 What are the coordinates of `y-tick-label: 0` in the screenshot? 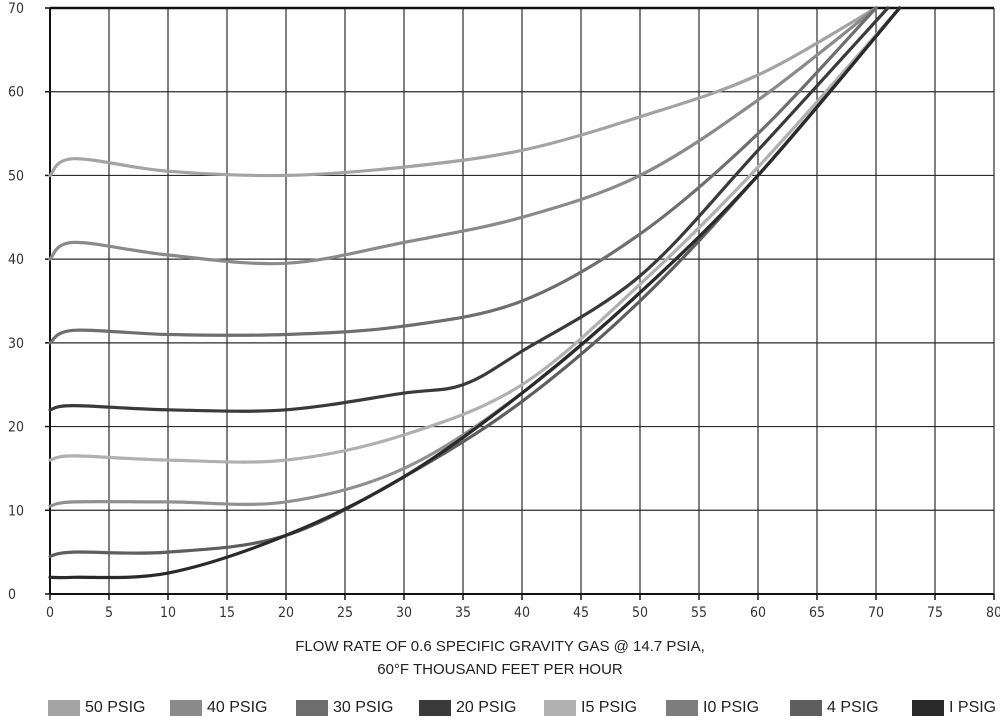 It's located at (12, 595).